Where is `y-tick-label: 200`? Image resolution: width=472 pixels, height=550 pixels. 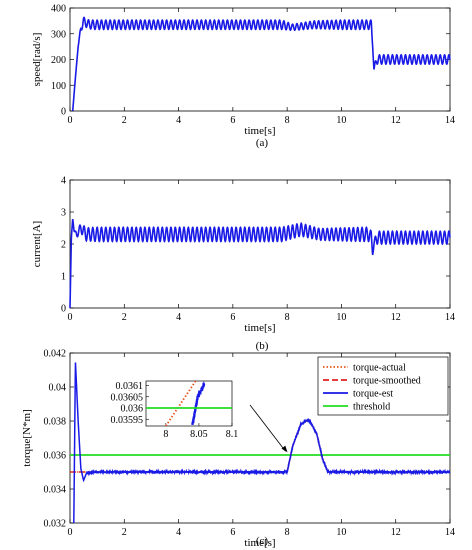 y-tick-label: 200 is located at coordinates (58, 60).